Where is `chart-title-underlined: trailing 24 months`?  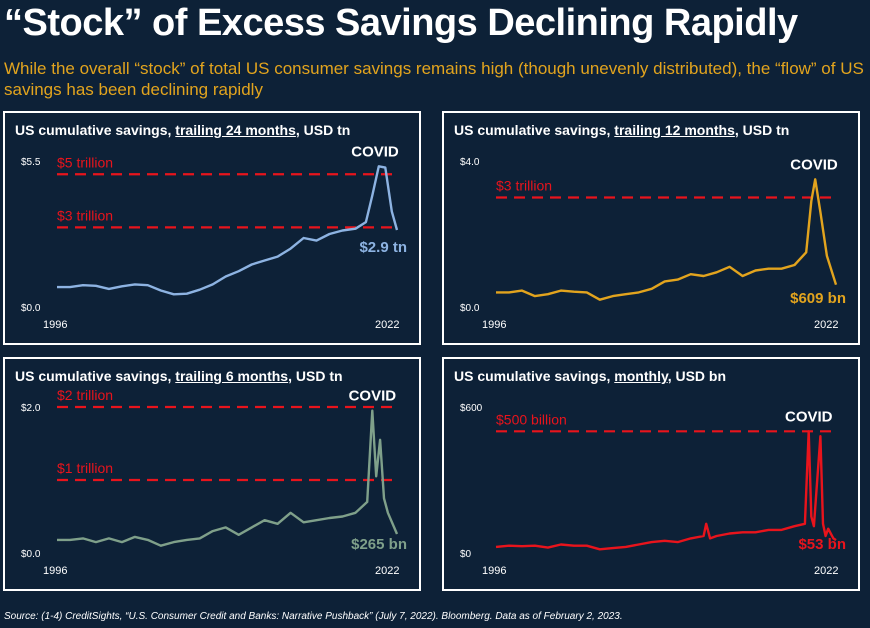 chart-title-underlined: trailing 24 months is located at coordinates (235, 130).